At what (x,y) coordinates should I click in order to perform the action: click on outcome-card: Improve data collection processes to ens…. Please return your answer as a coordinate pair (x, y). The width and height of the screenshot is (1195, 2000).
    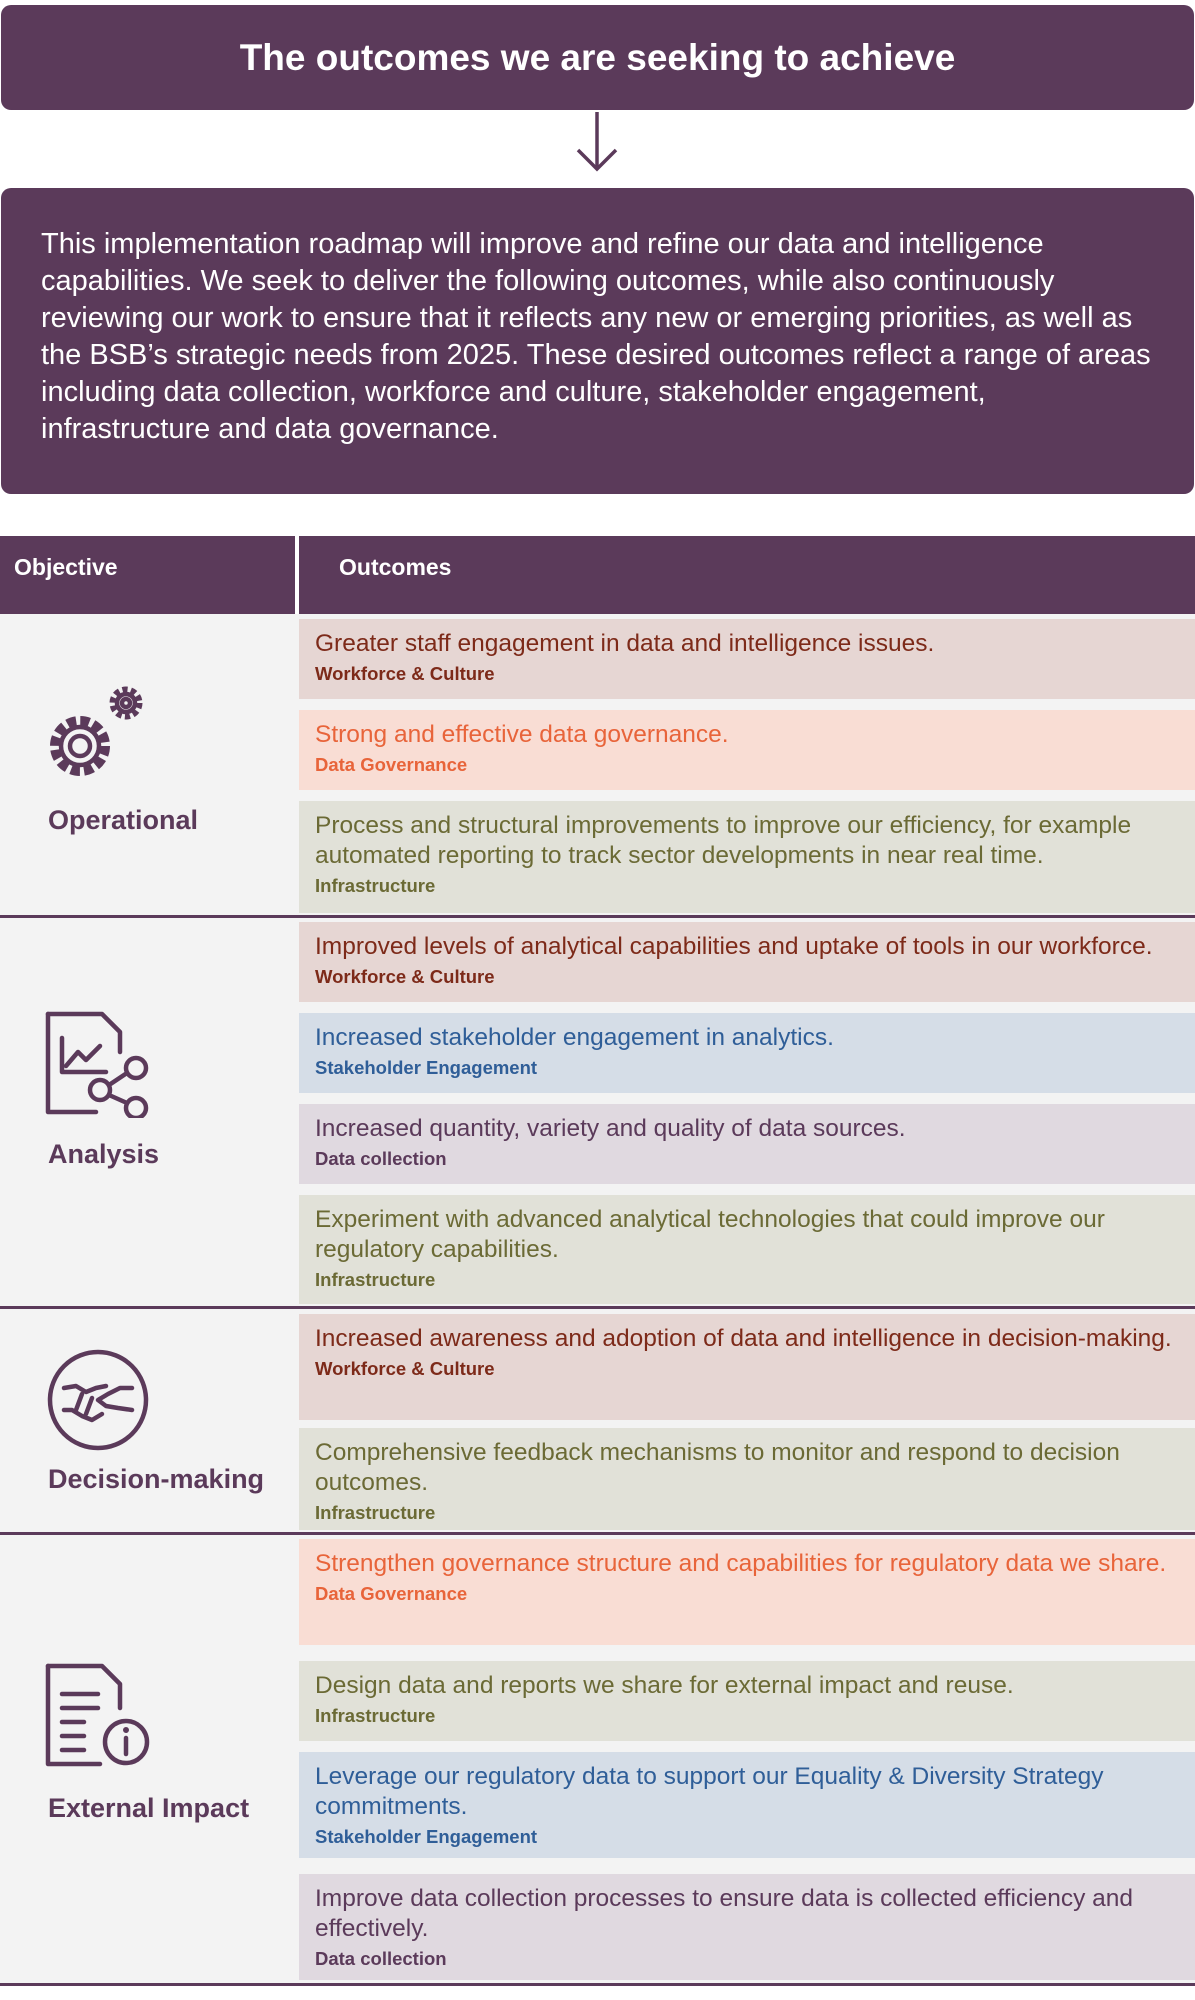
    Looking at the image, I should click on (747, 1927).